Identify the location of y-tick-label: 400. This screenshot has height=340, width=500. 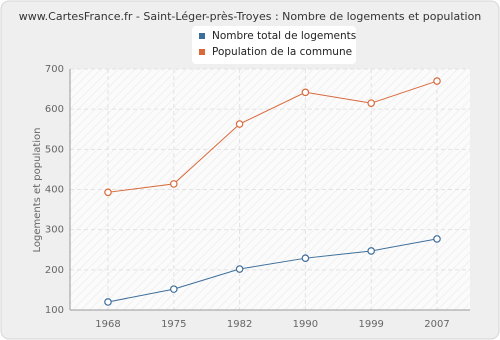
(54, 190).